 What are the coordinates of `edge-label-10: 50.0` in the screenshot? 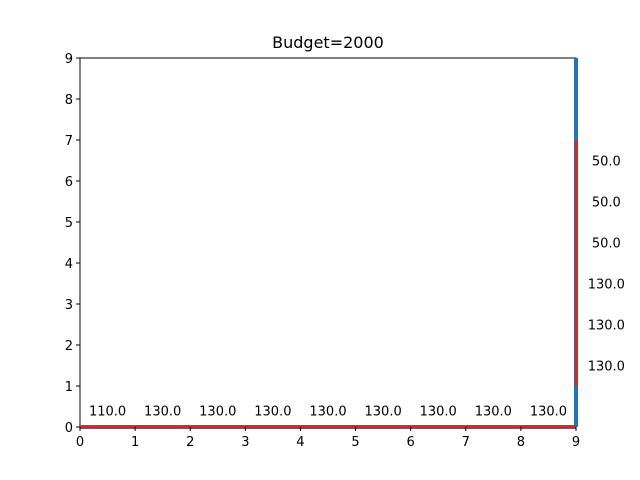 It's located at (606, 203).